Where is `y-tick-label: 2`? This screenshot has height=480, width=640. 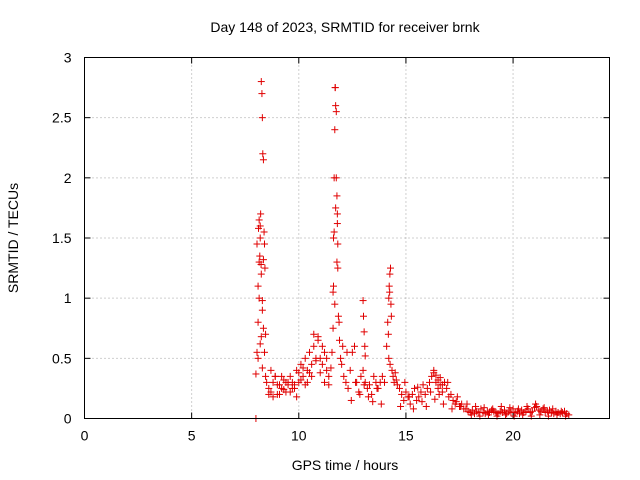
y-tick-label: 2 is located at coordinates (68, 178).